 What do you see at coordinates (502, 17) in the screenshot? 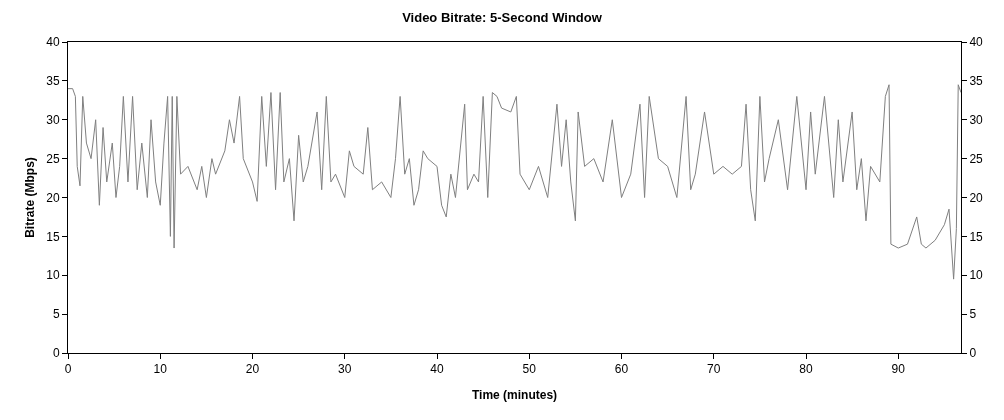
I see `chart-title: Video Bitrate: 5-Second Window` at bounding box center [502, 17].